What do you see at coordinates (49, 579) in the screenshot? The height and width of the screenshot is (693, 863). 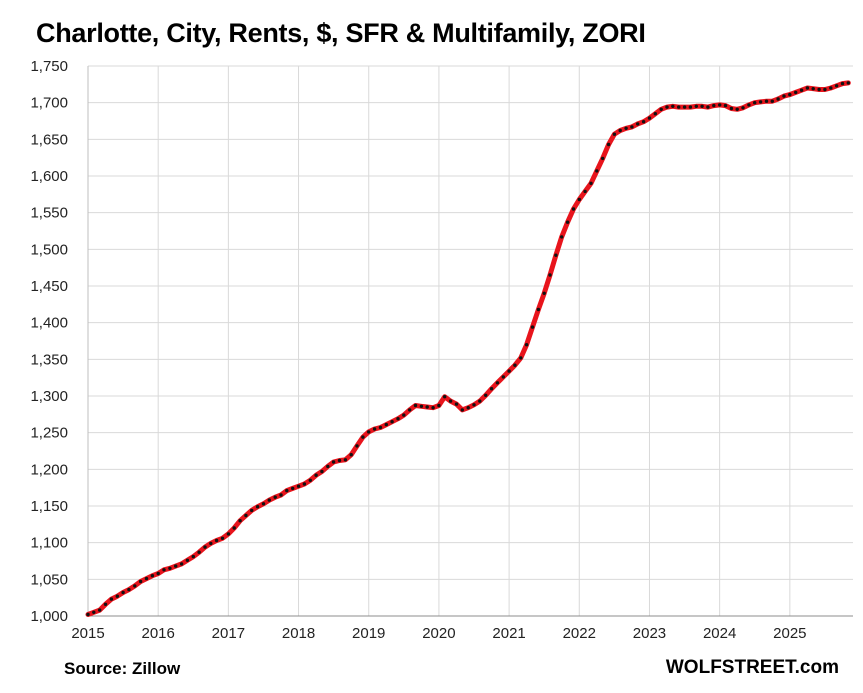 I see `y-tick-label: 1,050` at bounding box center [49, 579].